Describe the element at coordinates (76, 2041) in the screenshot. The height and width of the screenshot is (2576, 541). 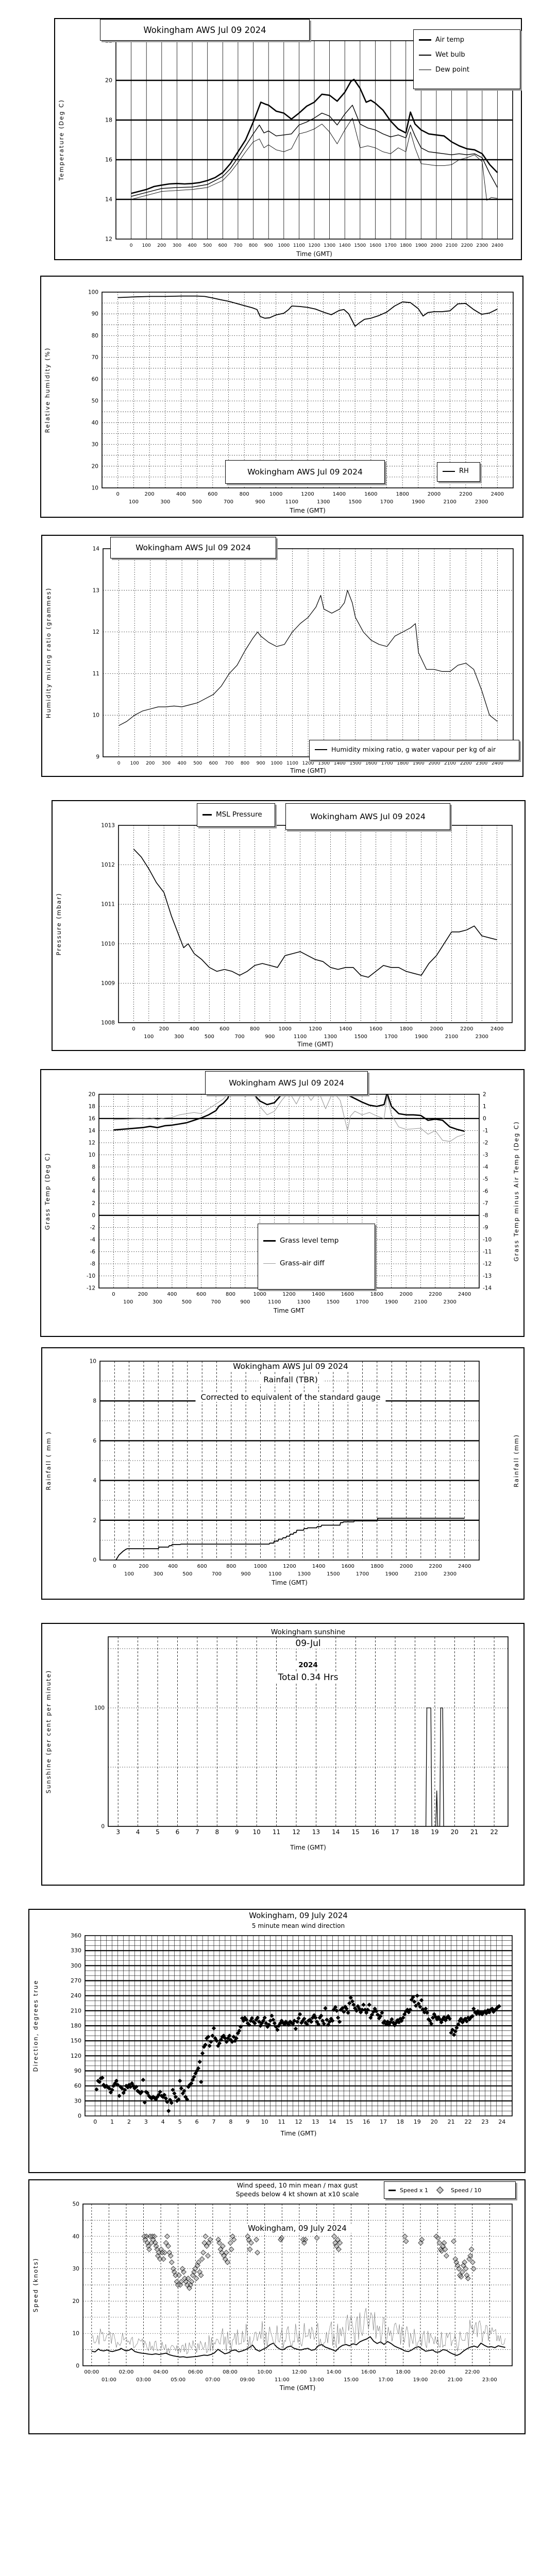
I see `svg-text: 150` at that location.